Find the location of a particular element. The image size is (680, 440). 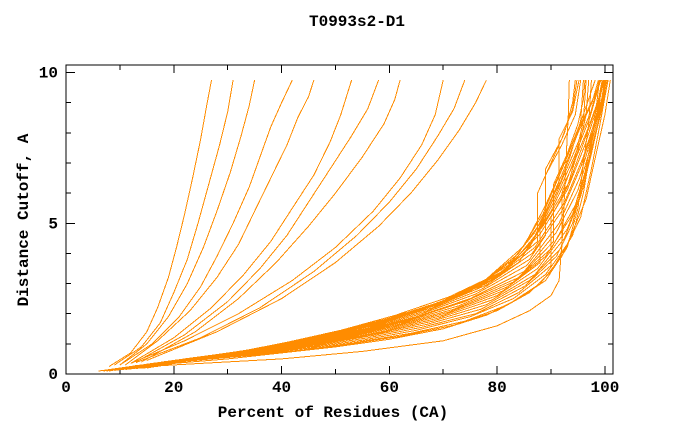

x-axis-label: Percent of Residues (CA) is located at coordinates (333, 413).